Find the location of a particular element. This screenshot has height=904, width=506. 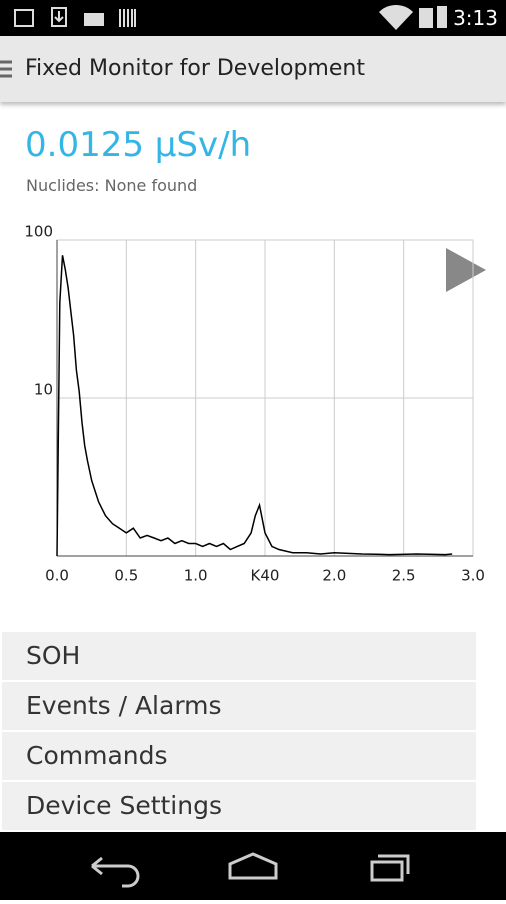

x-tick-label: 2.0 is located at coordinates (334, 576).